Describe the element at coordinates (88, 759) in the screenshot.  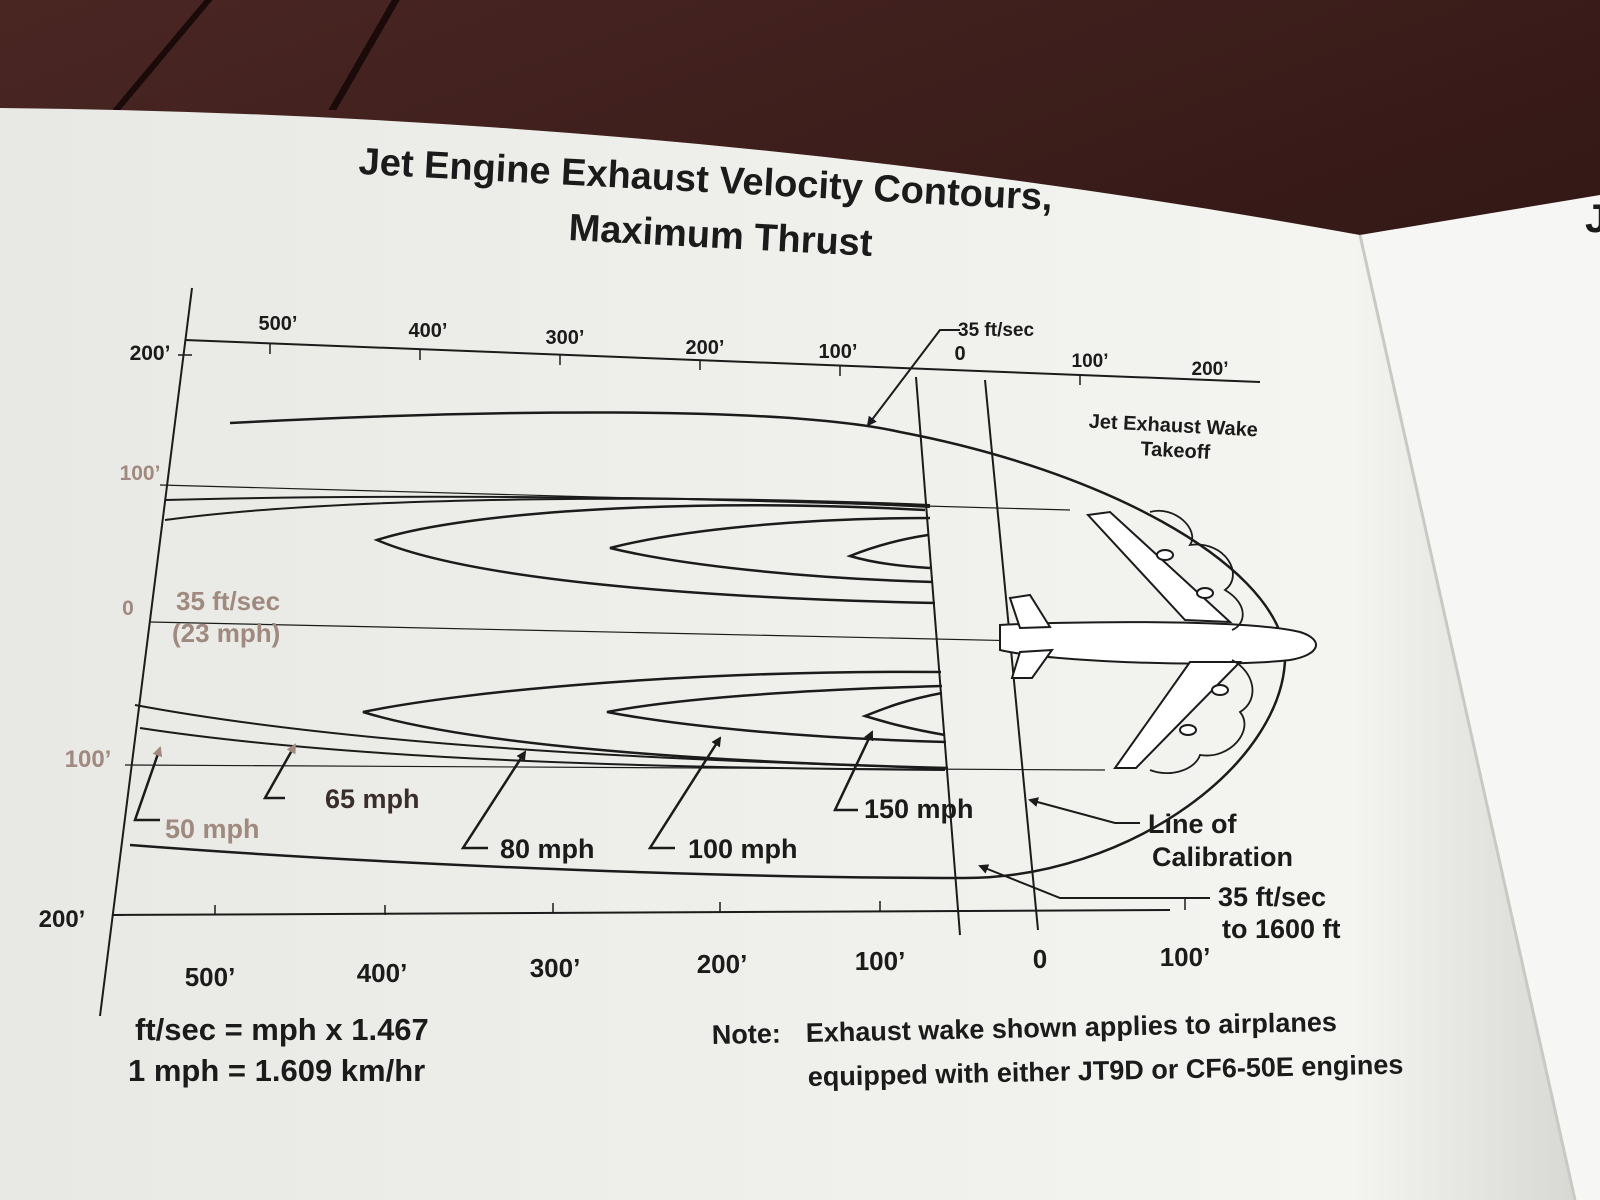
I see `left-tick-100-bottom: 100’` at that location.